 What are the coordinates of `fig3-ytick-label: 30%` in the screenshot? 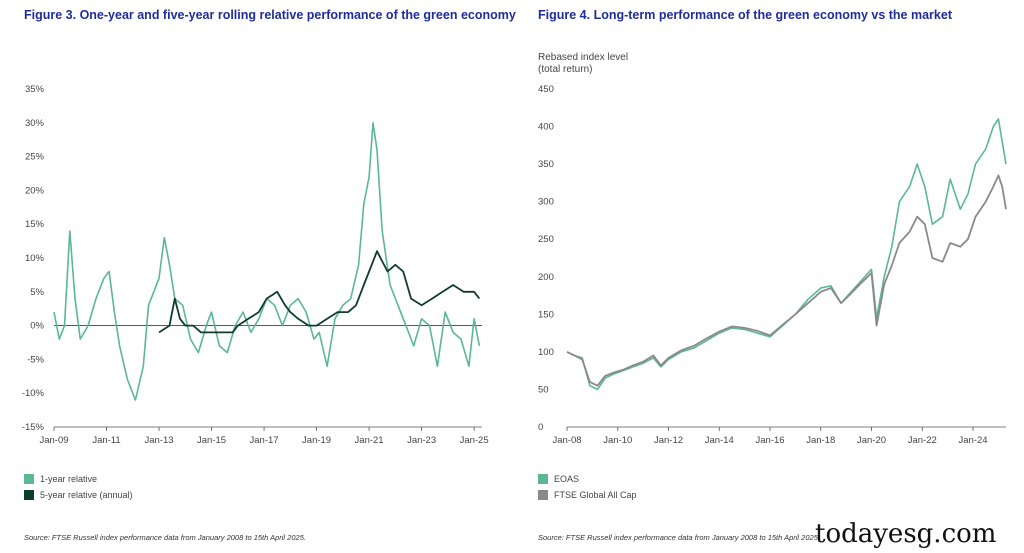 It's located at (35, 123).